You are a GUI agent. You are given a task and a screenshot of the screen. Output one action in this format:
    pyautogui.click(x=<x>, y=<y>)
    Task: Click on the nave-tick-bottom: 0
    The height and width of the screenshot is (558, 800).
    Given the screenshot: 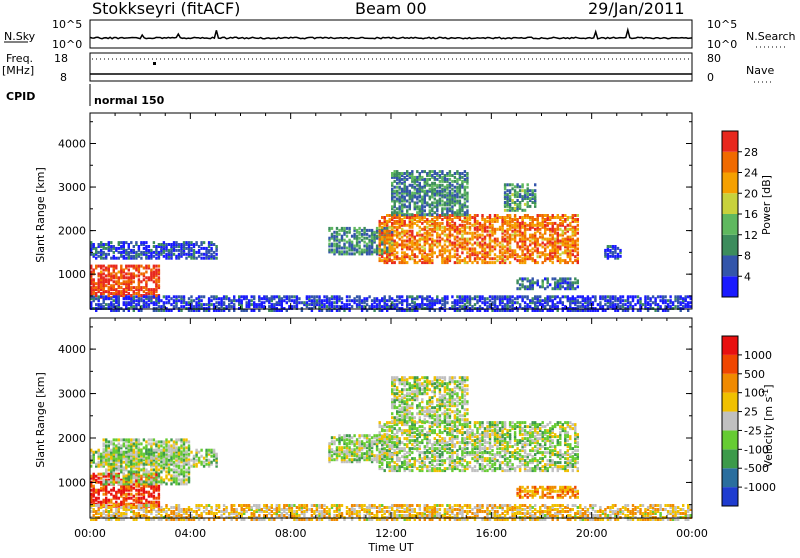 What is the action you would take?
    pyautogui.click(x=710, y=77)
    